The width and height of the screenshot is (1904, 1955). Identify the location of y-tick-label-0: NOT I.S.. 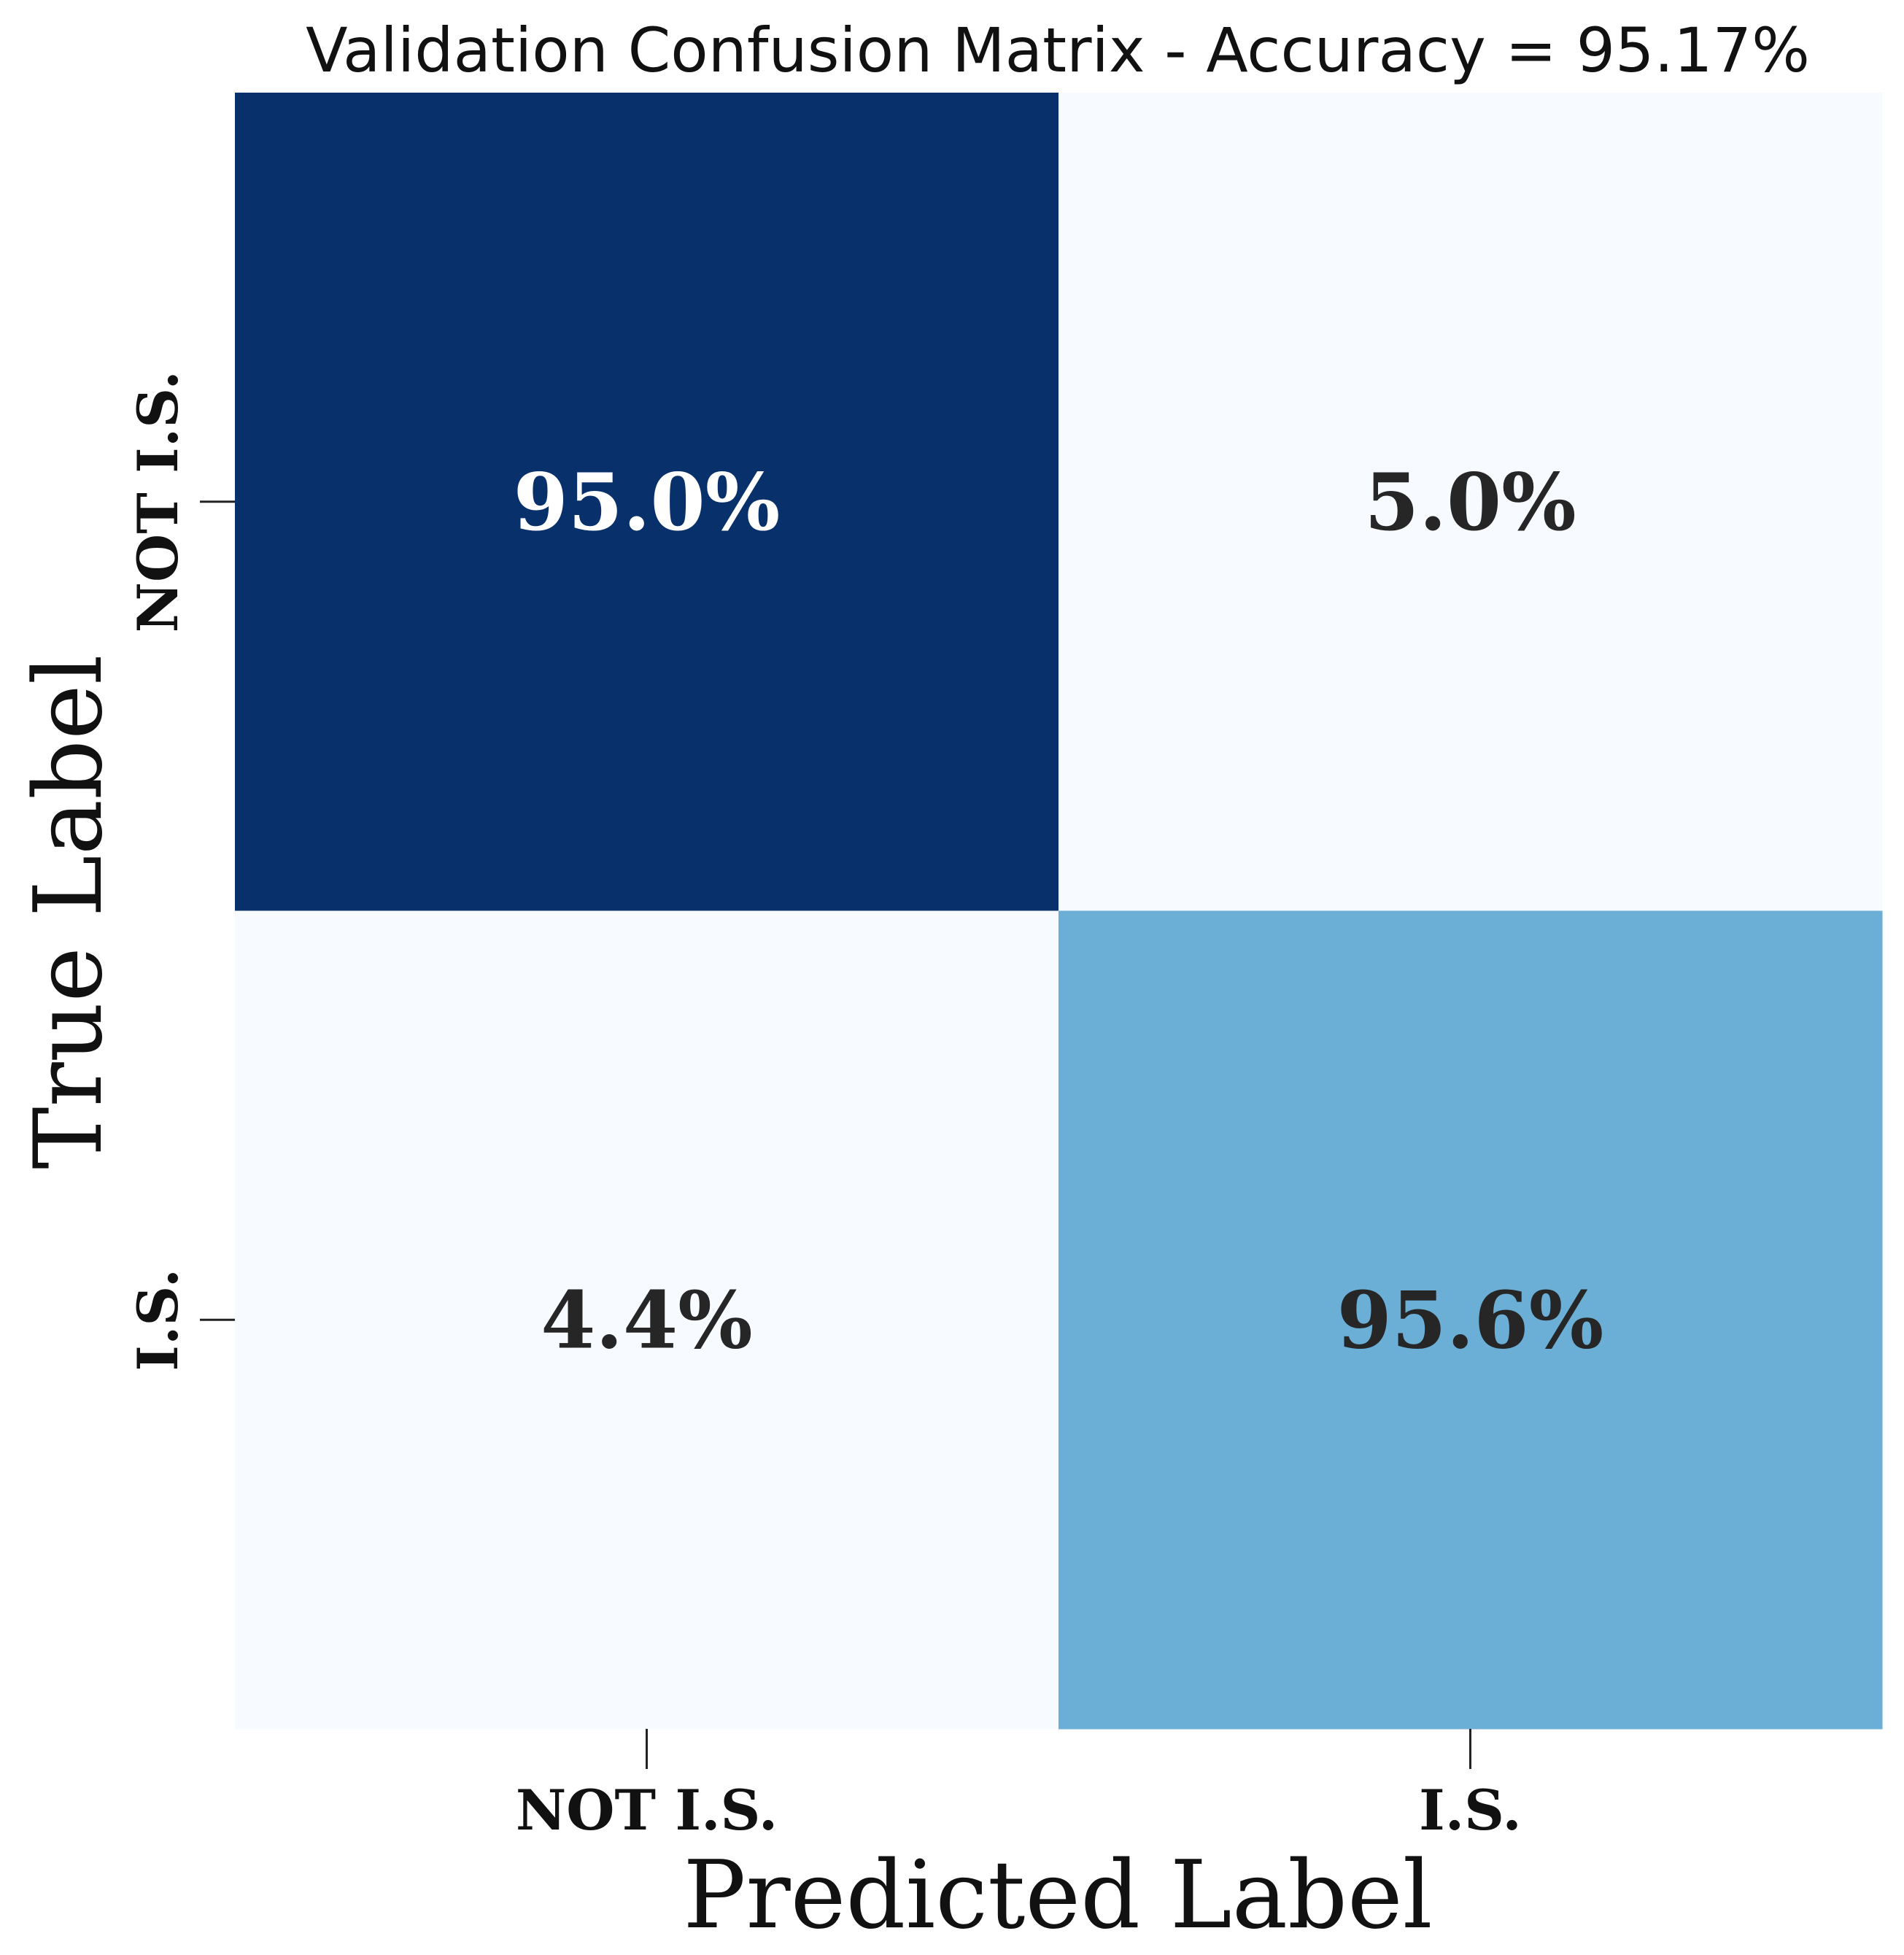
(157, 501).